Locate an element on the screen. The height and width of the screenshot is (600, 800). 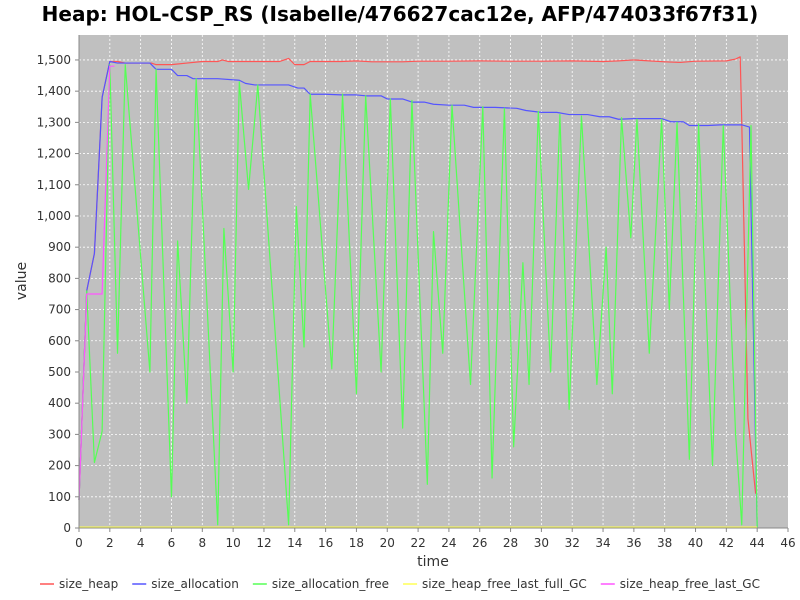
x-tick-label: 46 is located at coordinates (787, 543).